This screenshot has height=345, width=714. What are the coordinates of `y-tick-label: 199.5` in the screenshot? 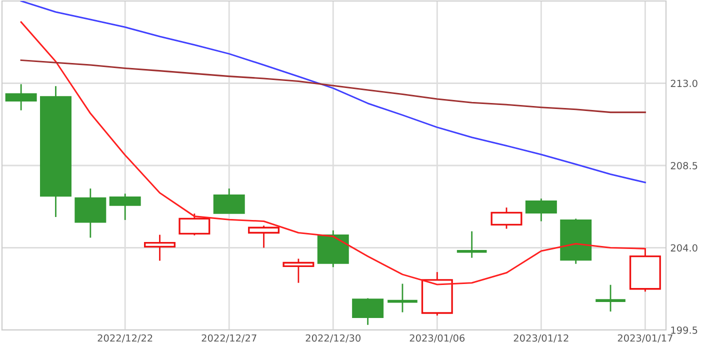 It's located at (684, 330).